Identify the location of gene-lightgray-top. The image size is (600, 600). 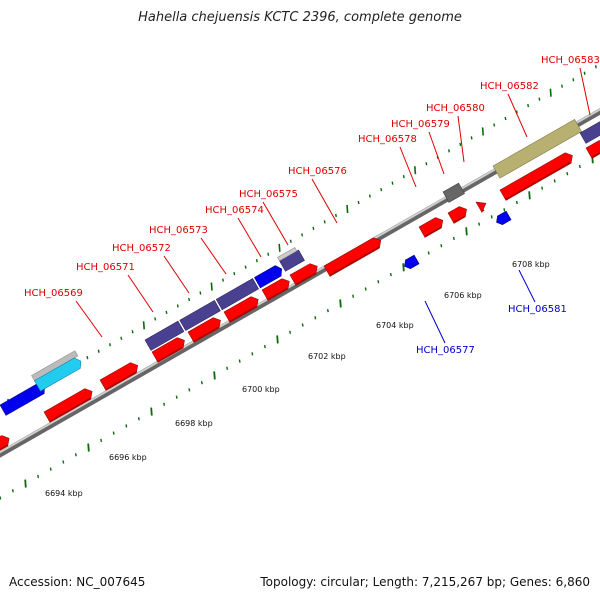
(55, 366).